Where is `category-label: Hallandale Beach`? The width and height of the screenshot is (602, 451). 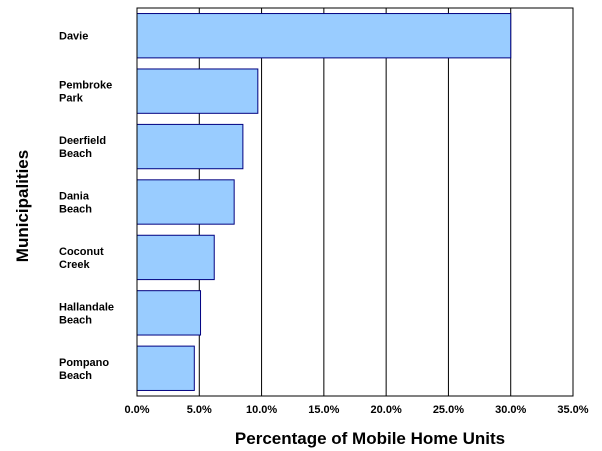
category-label: Hallandale Beach is located at coordinates (86, 313).